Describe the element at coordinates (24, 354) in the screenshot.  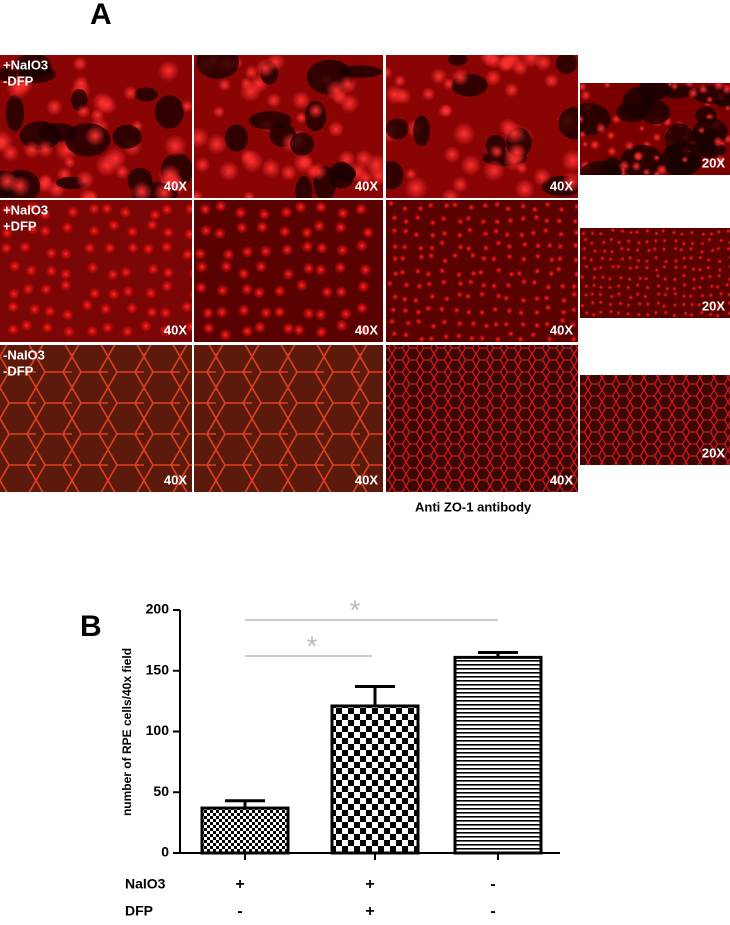
I see `row-label: -NaIO3` at that location.